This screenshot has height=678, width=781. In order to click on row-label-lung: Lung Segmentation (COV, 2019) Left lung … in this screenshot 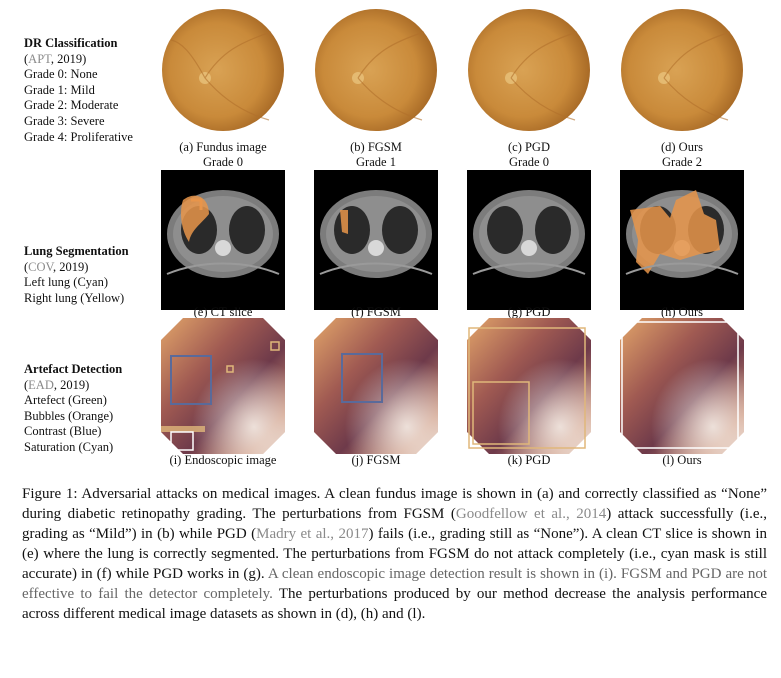, I will do `click(76, 275)`.